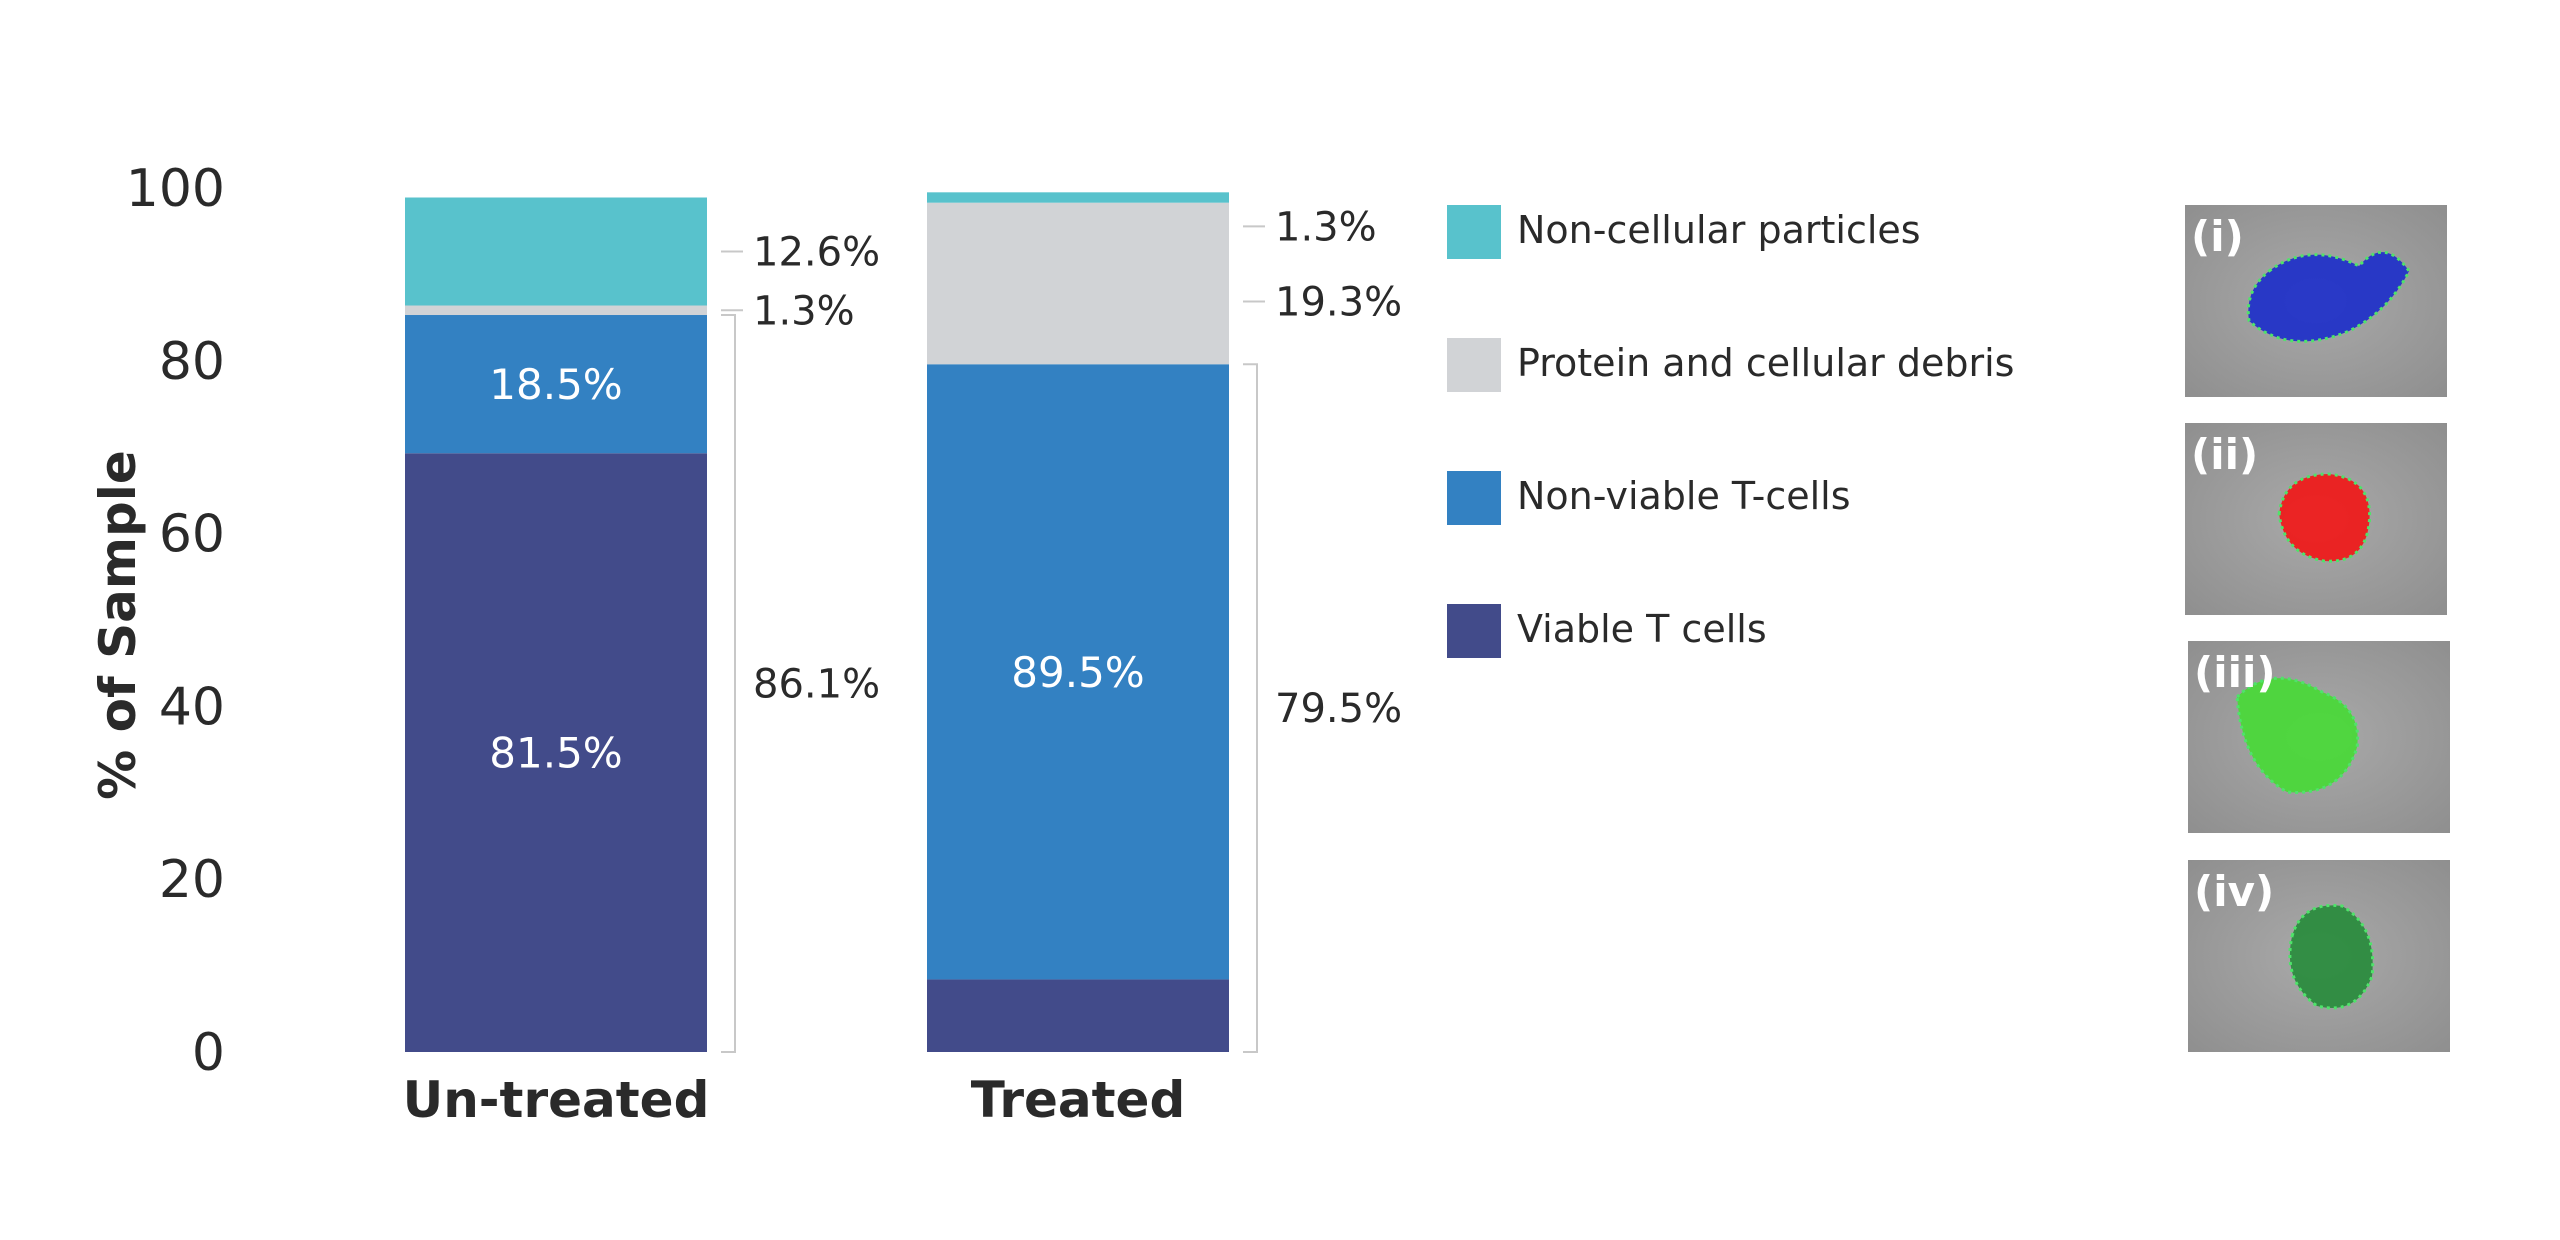 The height and width of the screenshot is (1240, 2560). Describe the element at coordinates (1642, 629) in the screenshot. I see `legend-label: Viable T cells` at that location.